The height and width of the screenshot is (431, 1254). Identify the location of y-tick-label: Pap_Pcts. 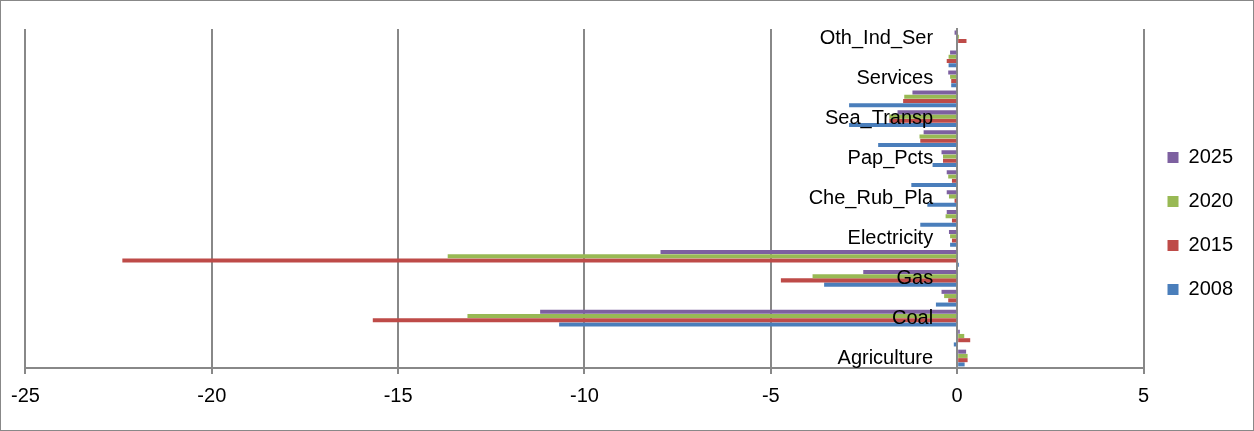
(890, 158).